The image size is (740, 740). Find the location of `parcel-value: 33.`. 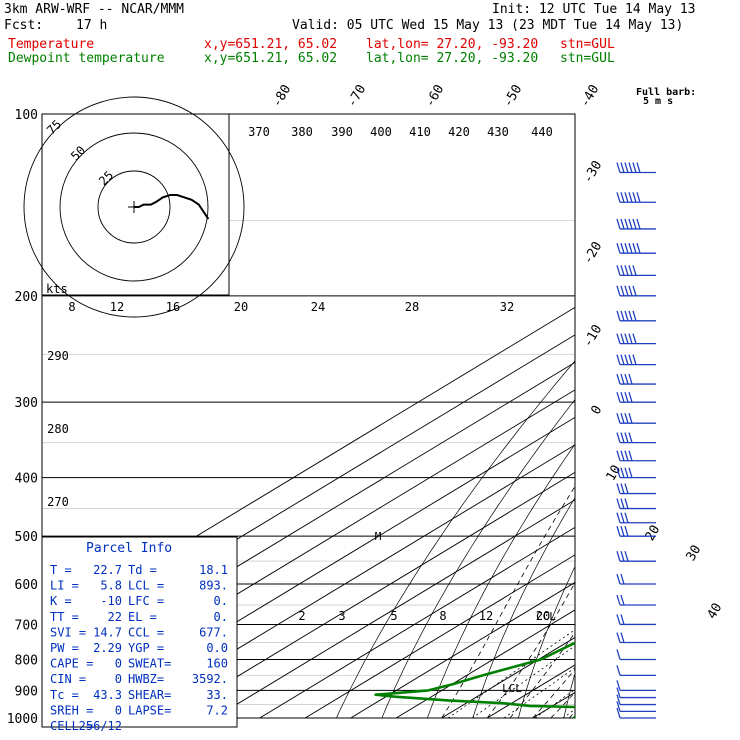

parcel-value: 33. is located at coordinates (217, 695).